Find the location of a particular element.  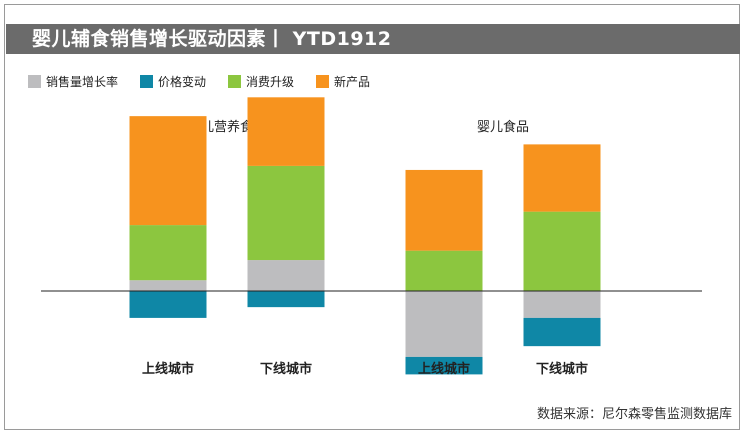

chart-title: 婴儿辅食销售增长驱动因素丨 YTD1912 is located at coordinates (373, 39).